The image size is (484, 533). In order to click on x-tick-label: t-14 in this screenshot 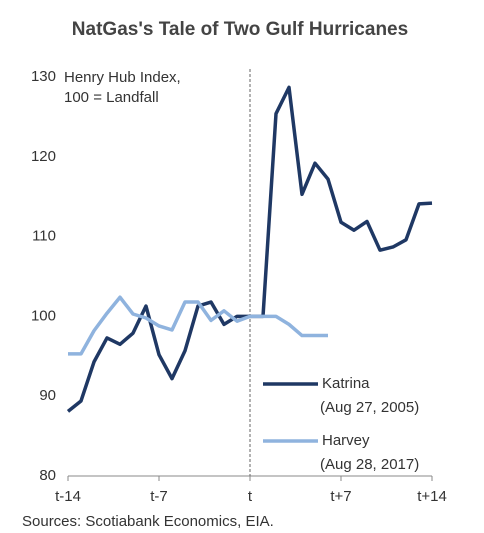, I will do `click(68, 496)`.